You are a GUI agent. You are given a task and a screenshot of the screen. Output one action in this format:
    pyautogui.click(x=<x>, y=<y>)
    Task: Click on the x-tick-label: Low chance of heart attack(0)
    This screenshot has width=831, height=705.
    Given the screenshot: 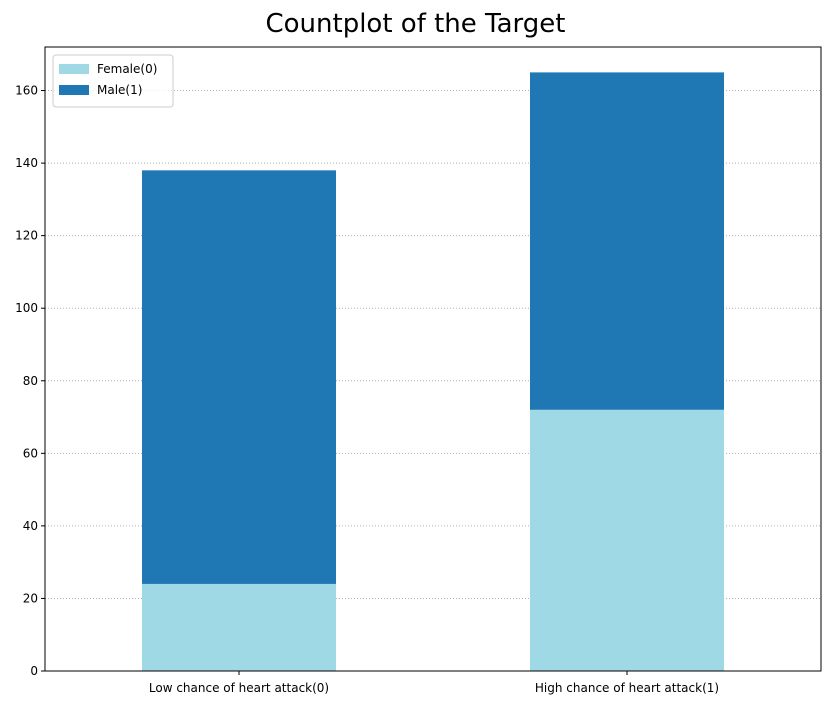 What is the action you would take?
    pyautogui.click(x=239, y=688)
    